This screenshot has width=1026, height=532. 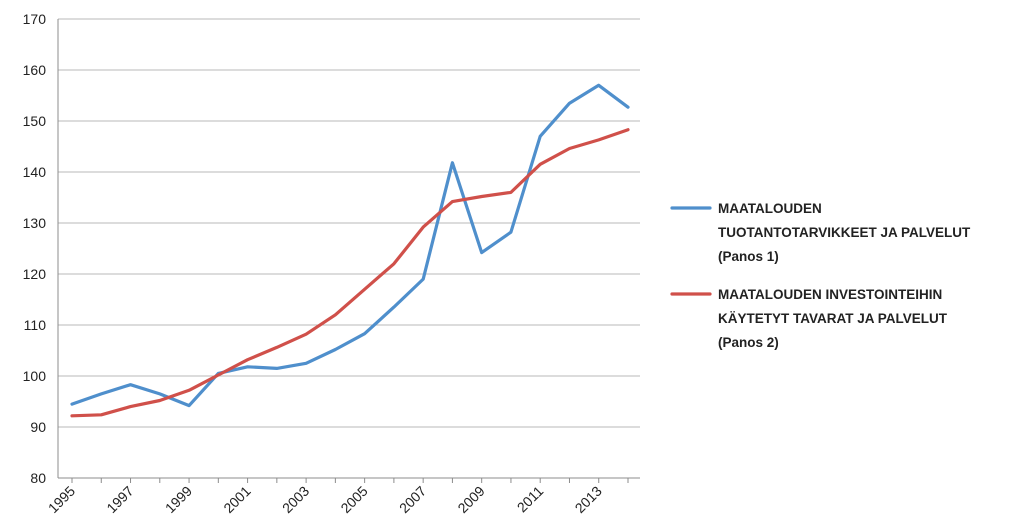 What do you see at coordinates (35, 274) in the screenshot?
I see `y-tick-label: 120` at bounding box center [35, 274].